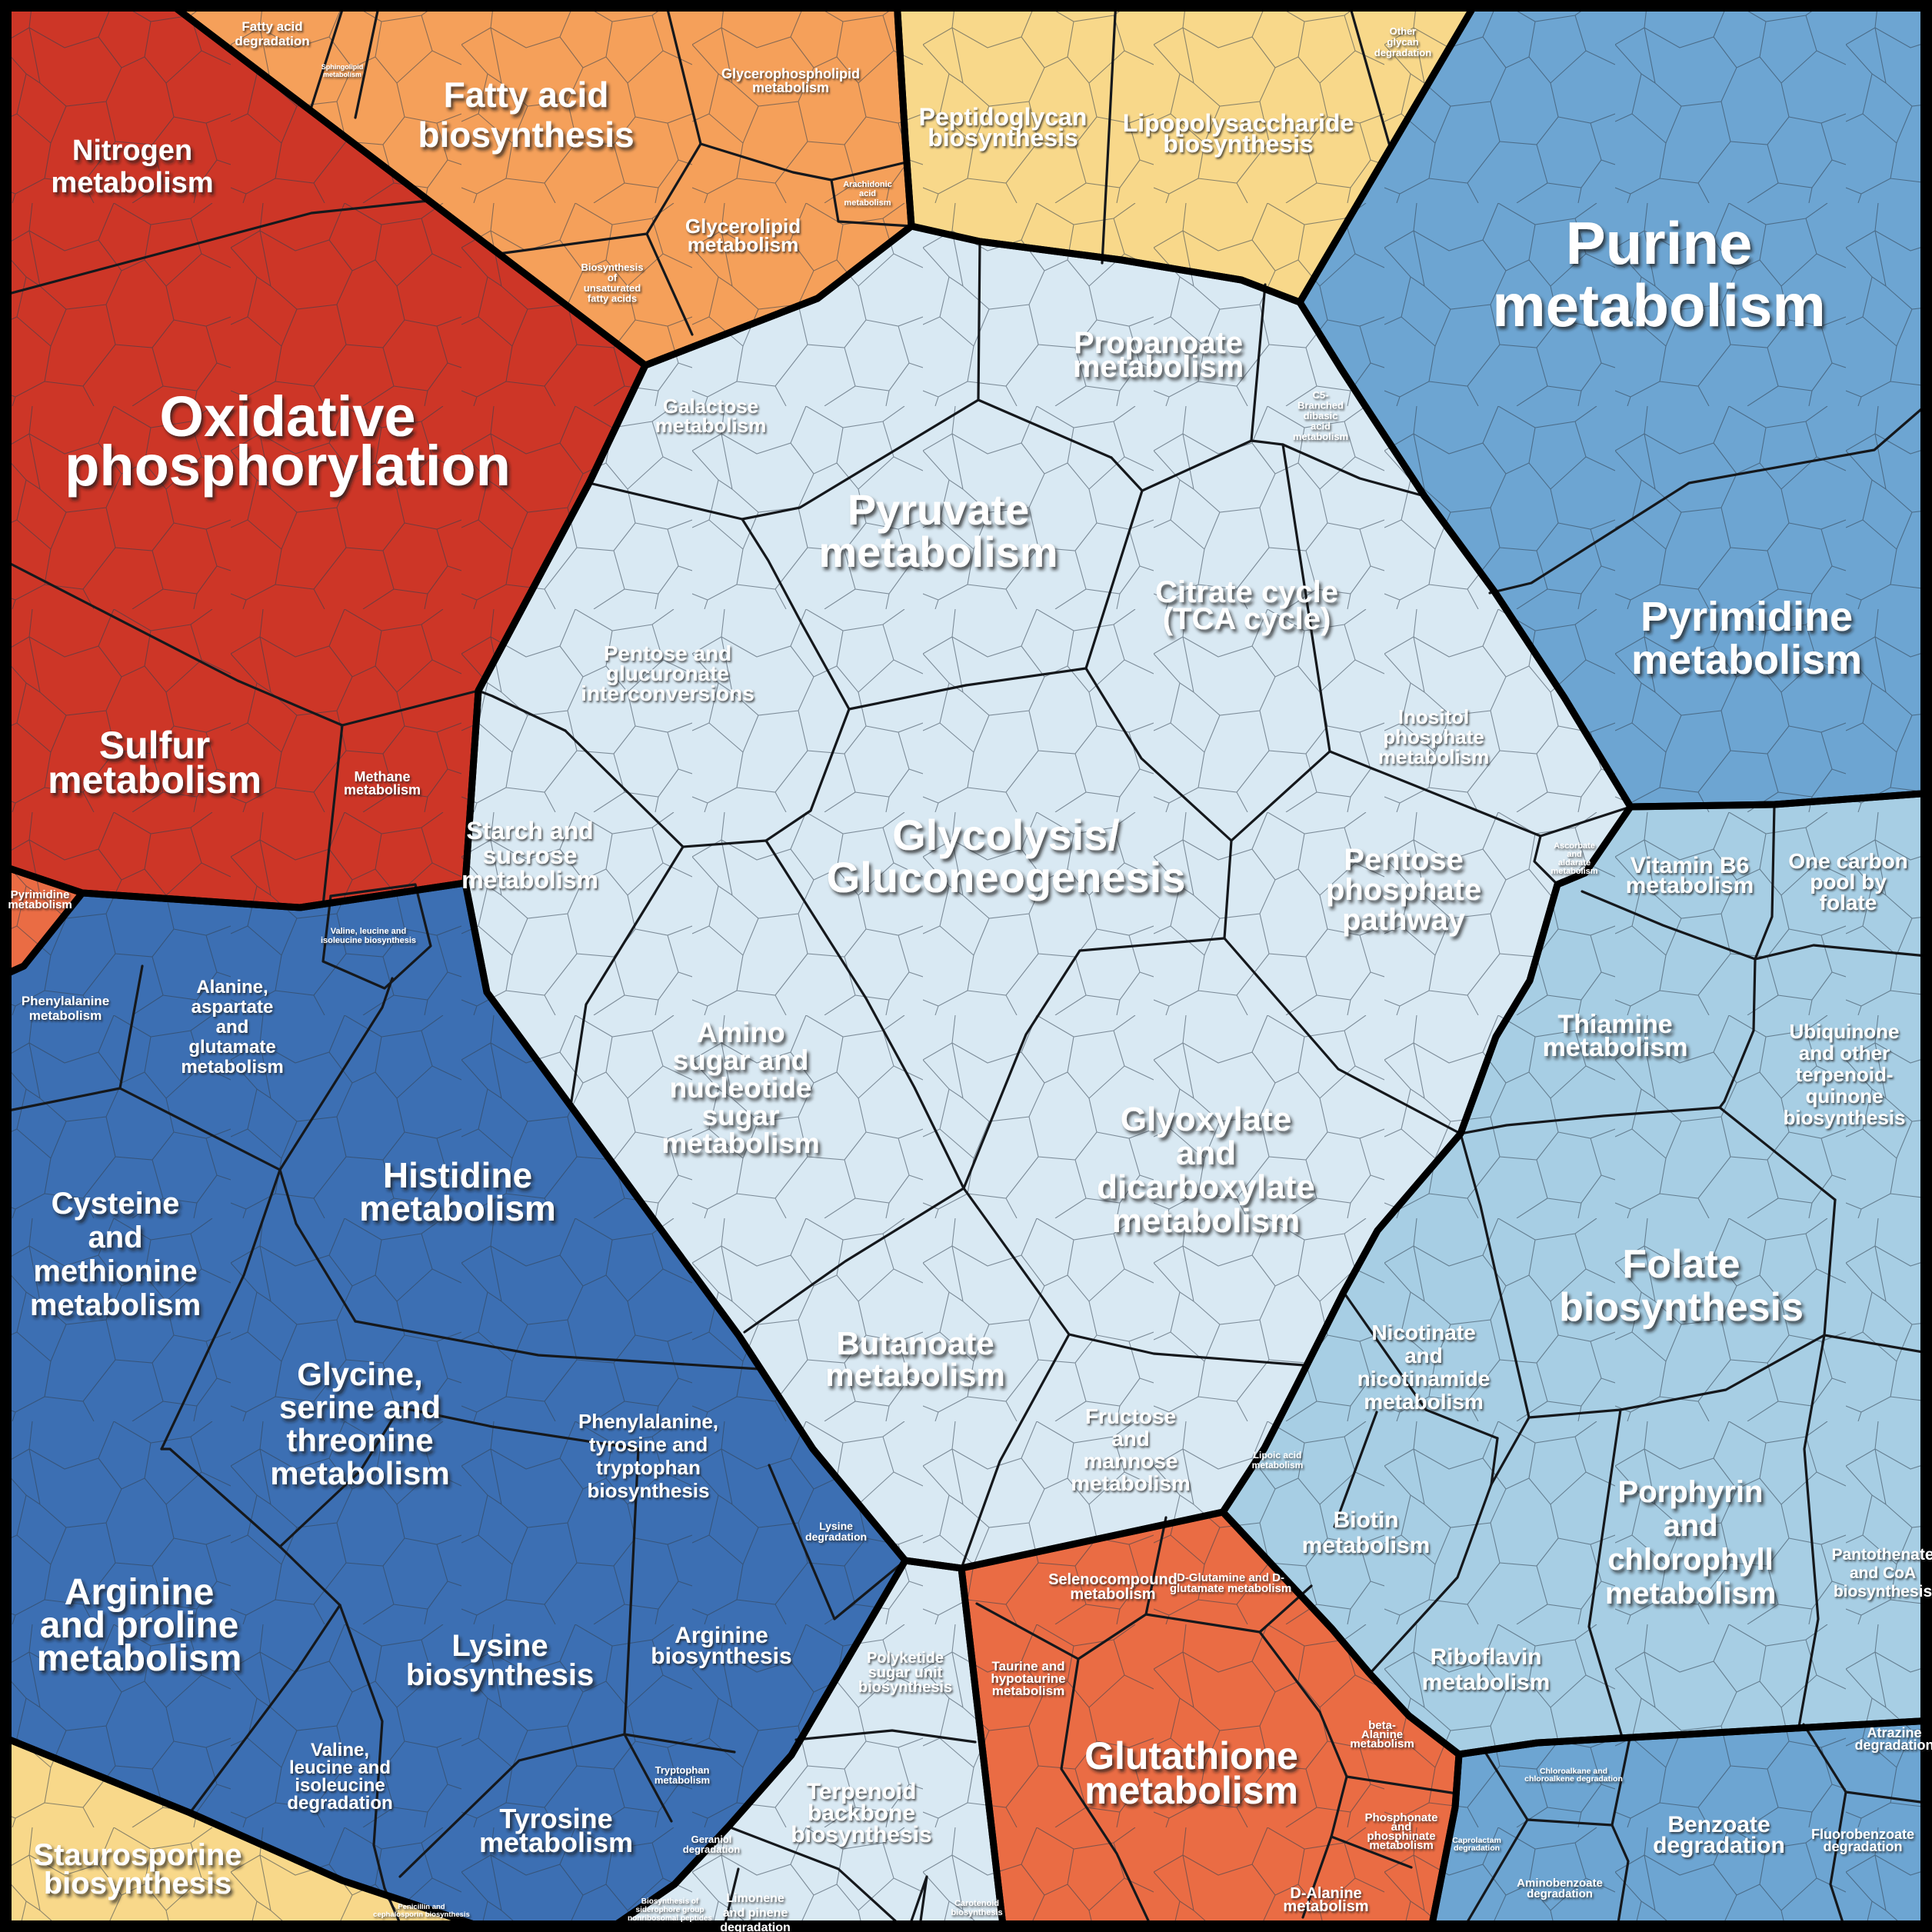 The image size is (1932, 1932). Describe the element at coordinates (1246, 605) in the screenshot. I see `svg-text:Citrate cycle(TCA cycle): Citrate cycle (TCA cycle)` at that location.